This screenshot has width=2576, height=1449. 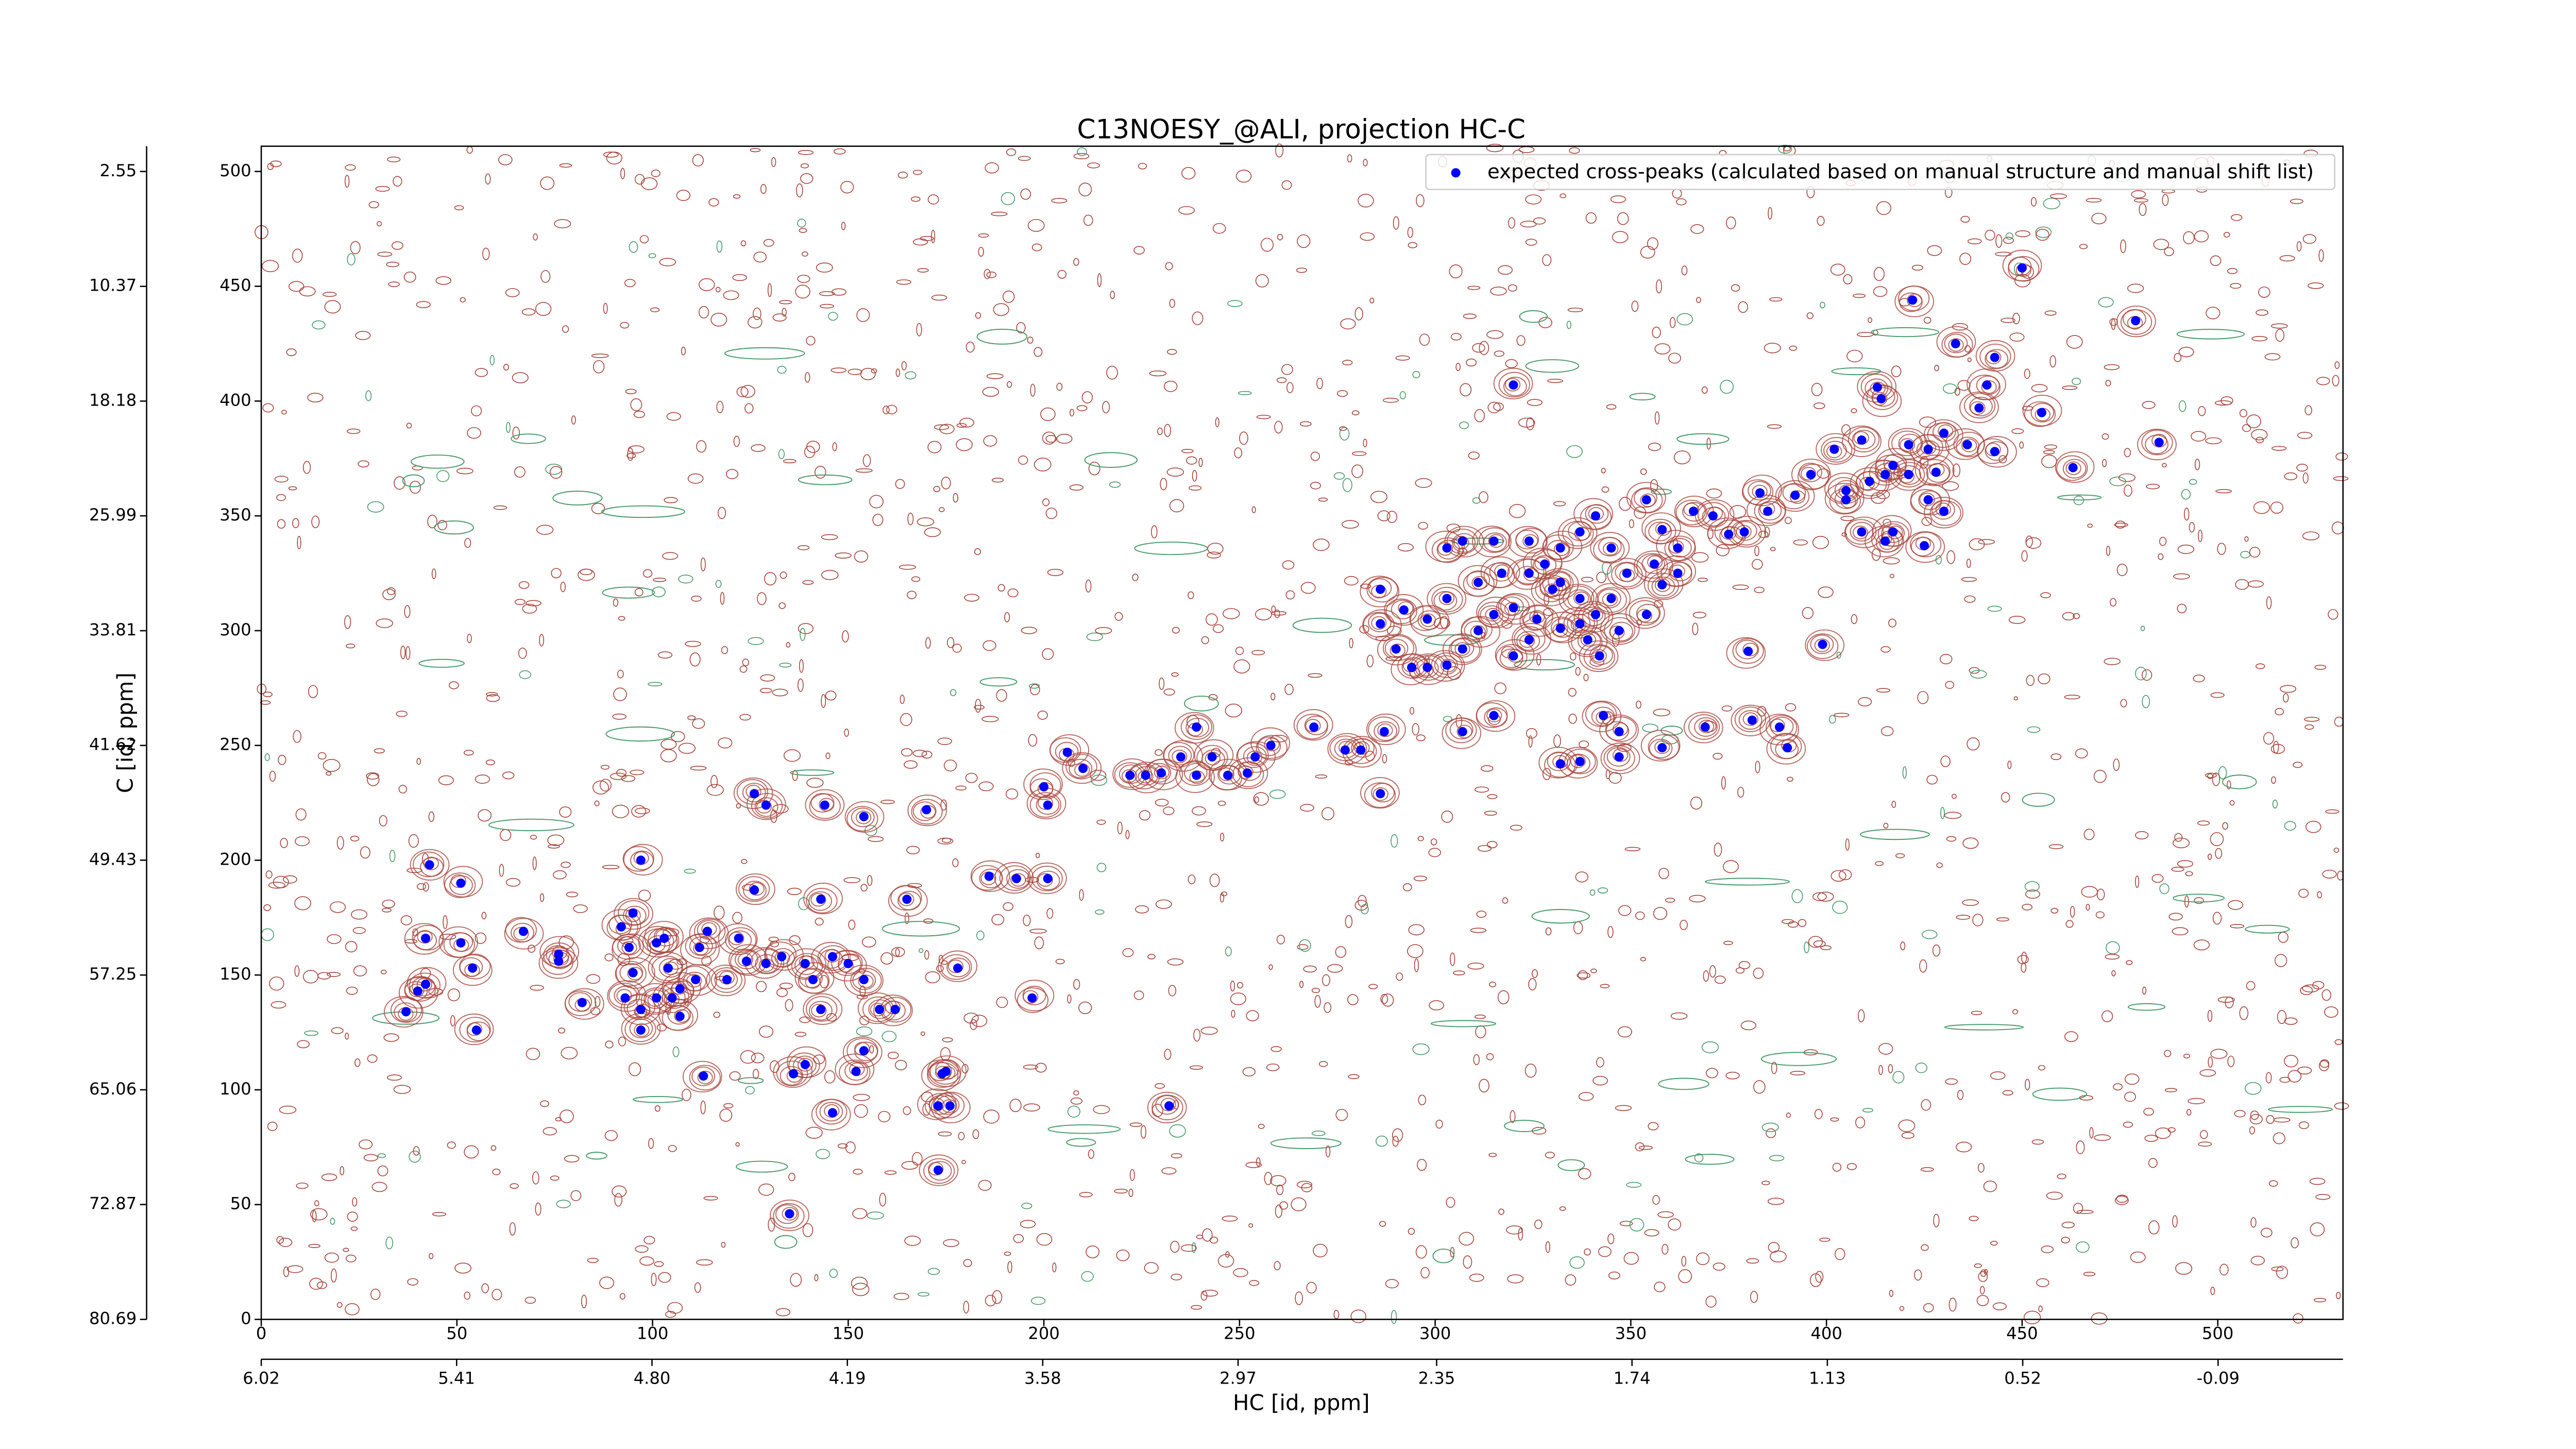 I want to click on x-tick-label: 150, so click(x=849, y=1333).